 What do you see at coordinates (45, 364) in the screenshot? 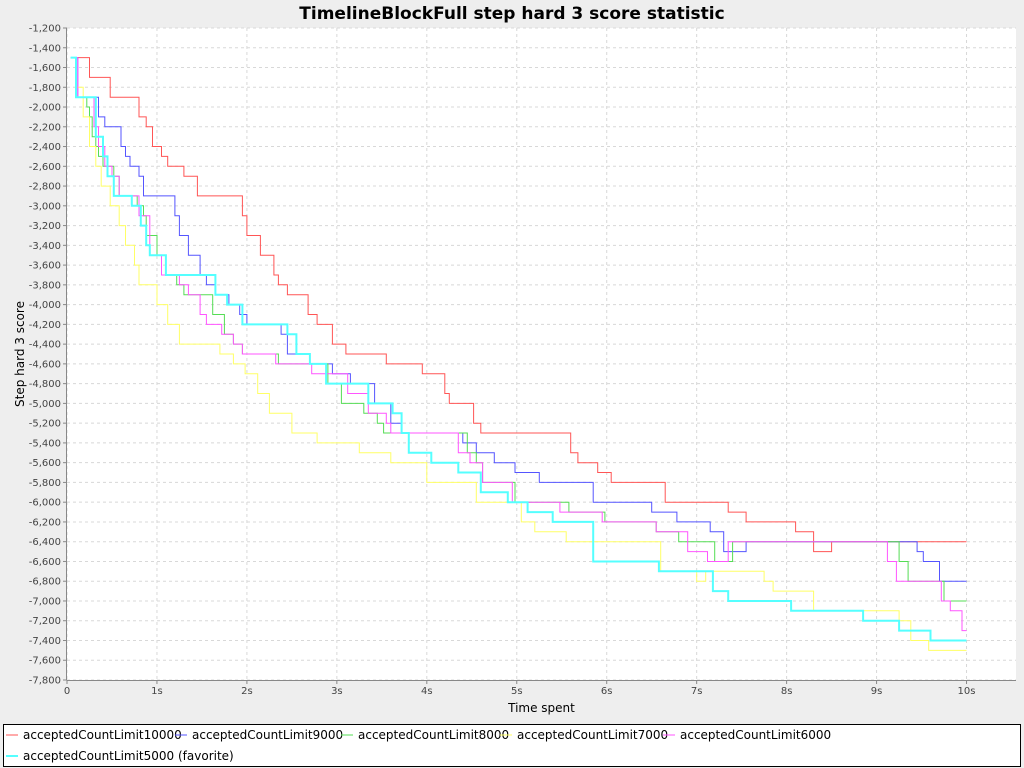
I see `y-tick-label: -4,600` at bounding box center [45, 364].